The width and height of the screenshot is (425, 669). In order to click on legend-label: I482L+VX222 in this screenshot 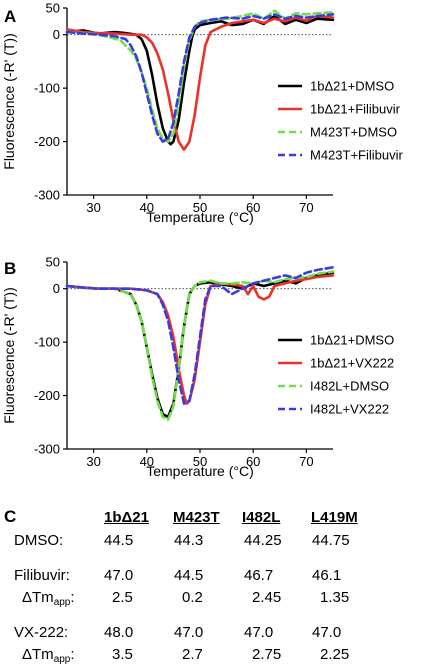, I will do `click(349, 409)`.